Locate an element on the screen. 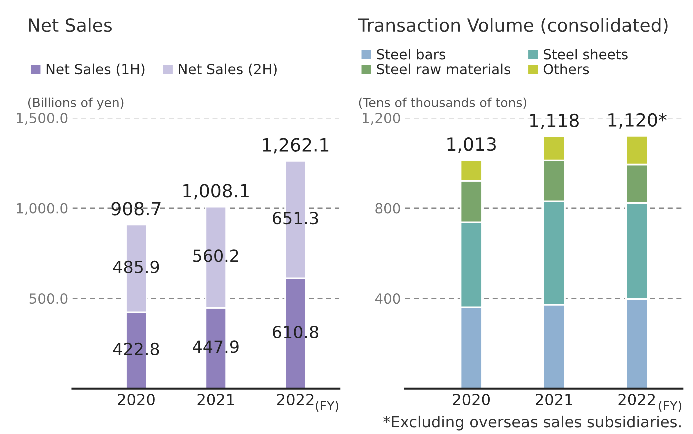 The height and width of the screenshot is (434, 693). y-tick-label: 500.0 is located at coordinates (49, 299).